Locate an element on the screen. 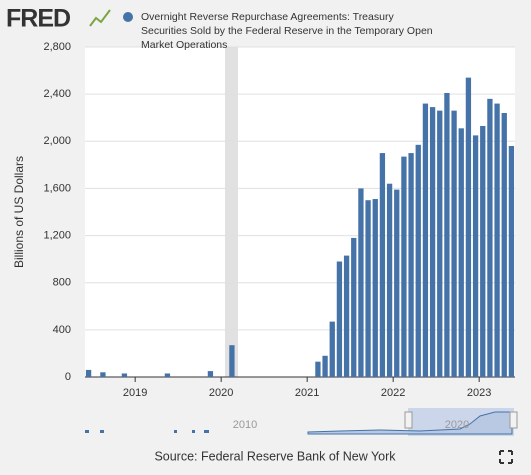 Image resolution: width=531 pixels, height=475 pixels. x-tick-label: 2021 is located at coordinates (307, 393).